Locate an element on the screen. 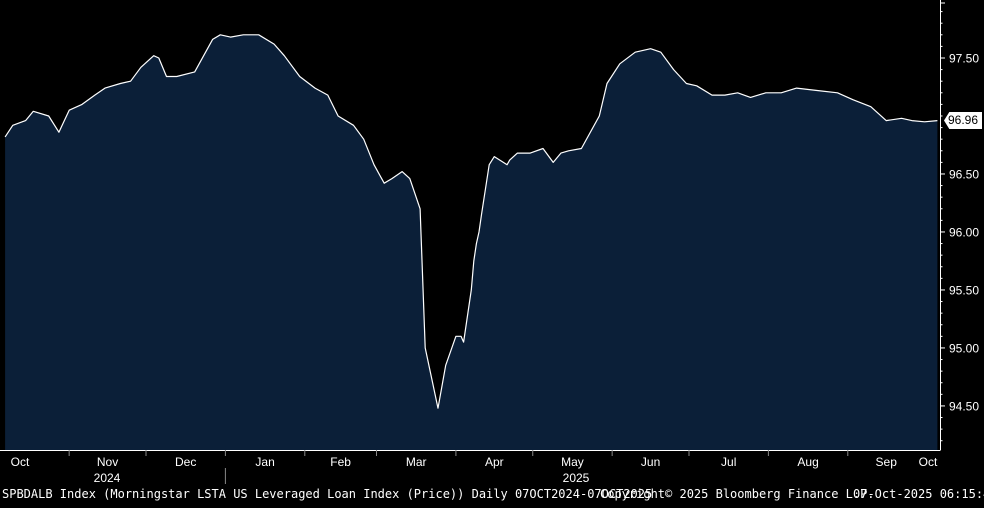  year-label-2025: 2025 is located at coordinates (576, 478).